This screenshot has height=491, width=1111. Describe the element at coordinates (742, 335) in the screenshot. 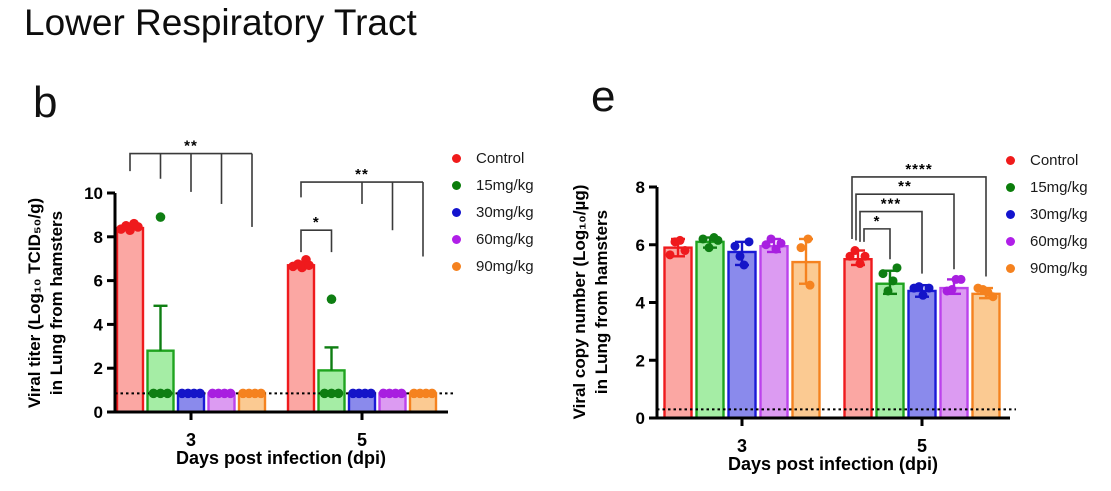

I see `bar-30mg/kg-day3` at that location.